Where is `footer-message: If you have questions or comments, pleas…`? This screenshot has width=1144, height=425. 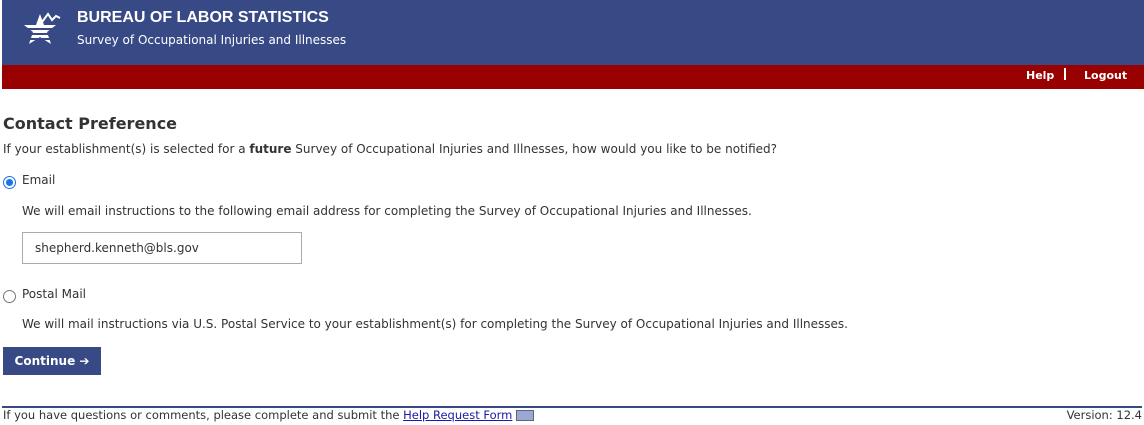 footer-message: If you have questions or comments, pleas… is located at coordinates (203, 415).